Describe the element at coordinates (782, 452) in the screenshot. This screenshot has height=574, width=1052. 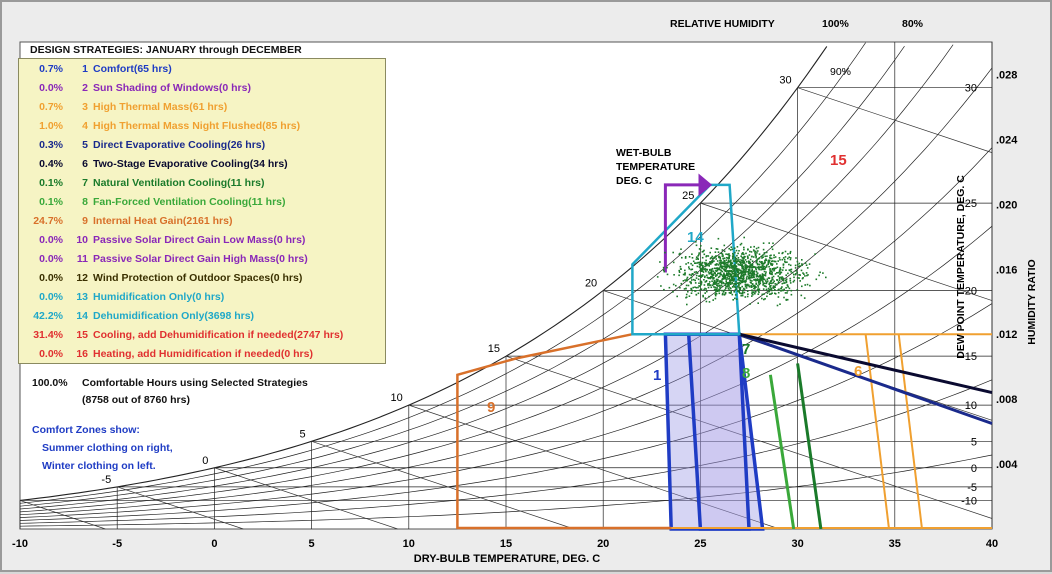
I see `fan-forced-ventilation-line` at that location.